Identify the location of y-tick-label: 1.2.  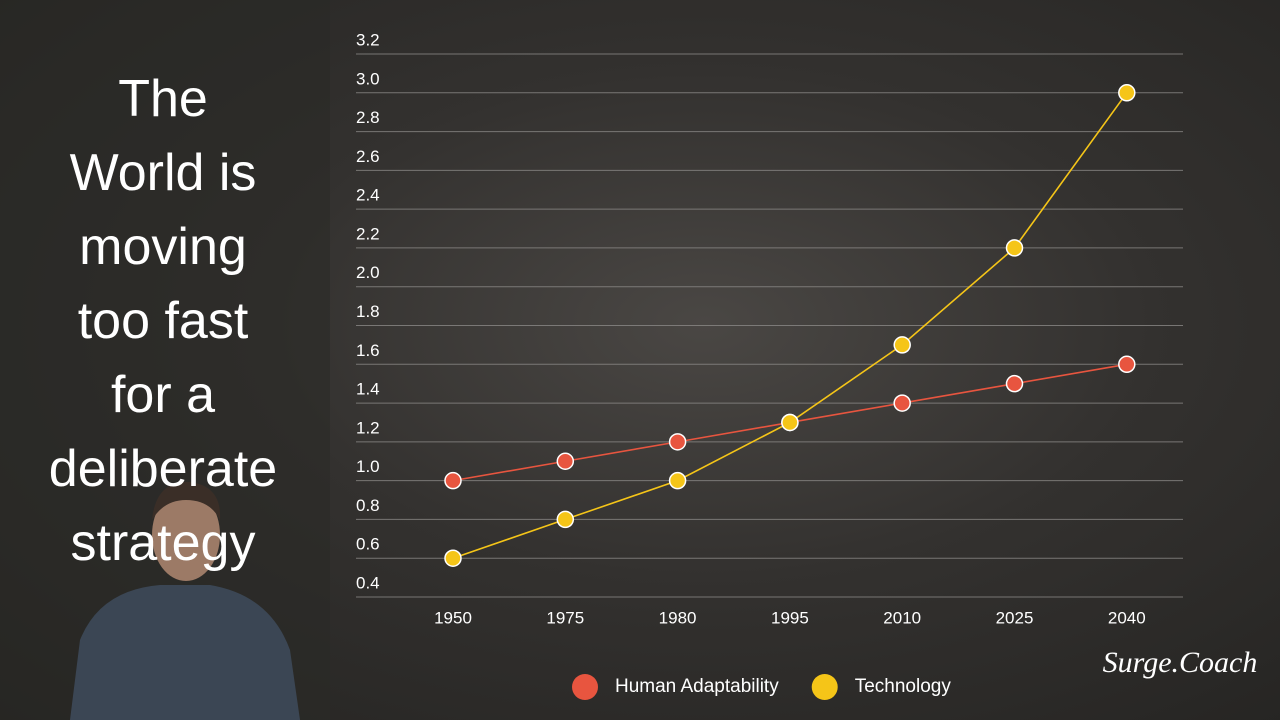
(368, 427).